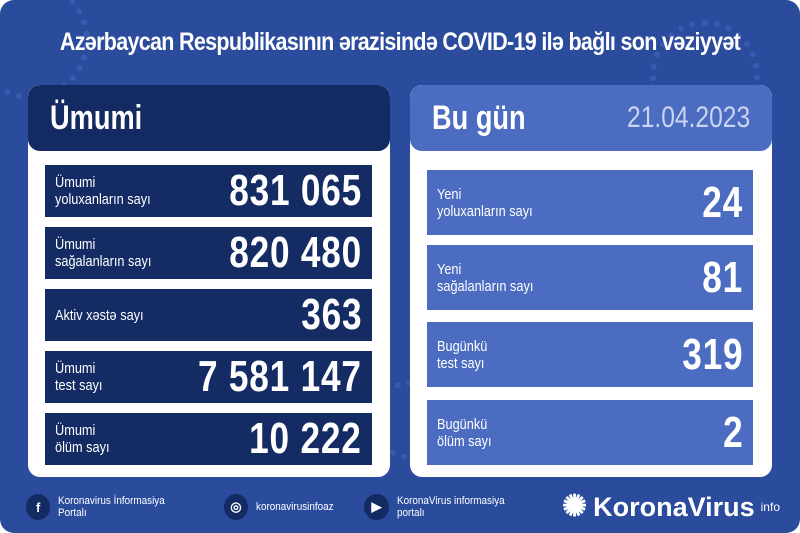  What do you see at coordinates (590, 354) in the screenshot?
I see `stat-row: Bugünkü test sayı 319` at bounding box center [590, 354].